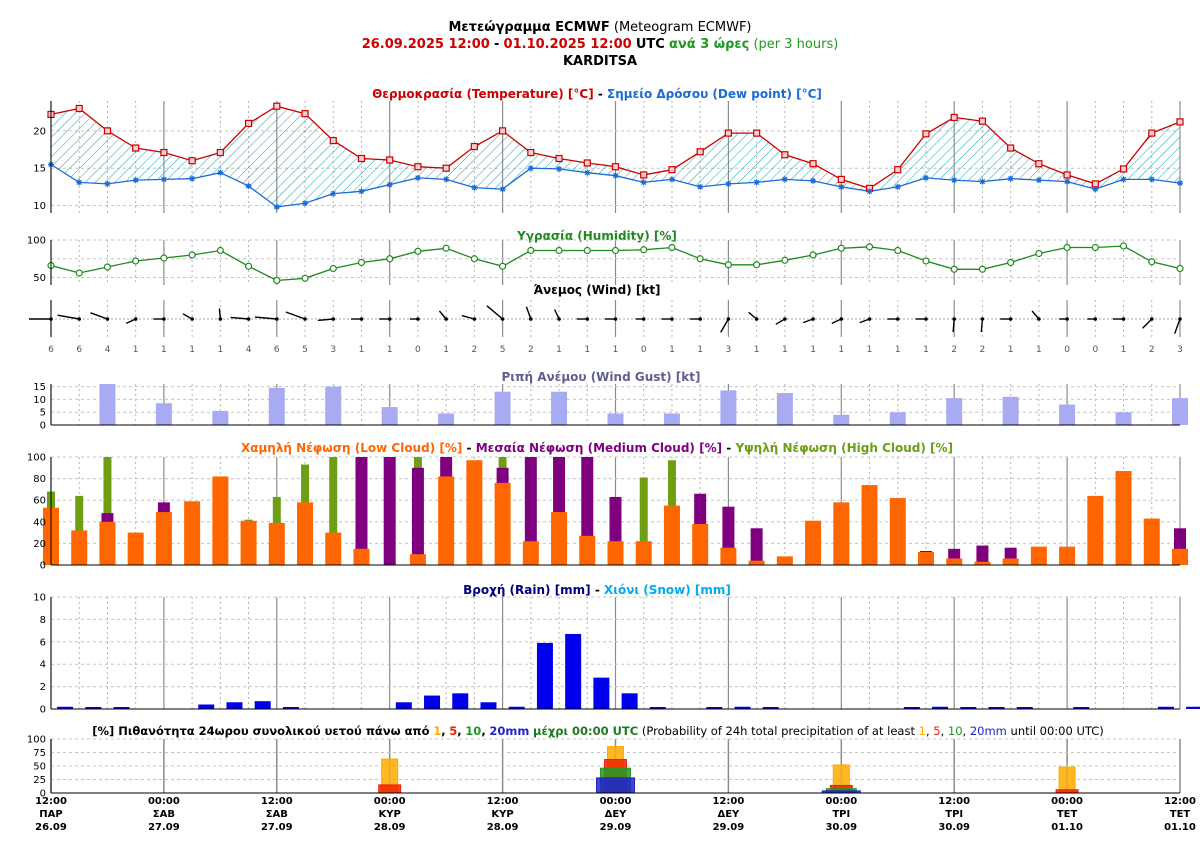 The height and width of the screenshot is (855, 1200). I want to click on x-tick-date: 01.10, so click(1180, 827).